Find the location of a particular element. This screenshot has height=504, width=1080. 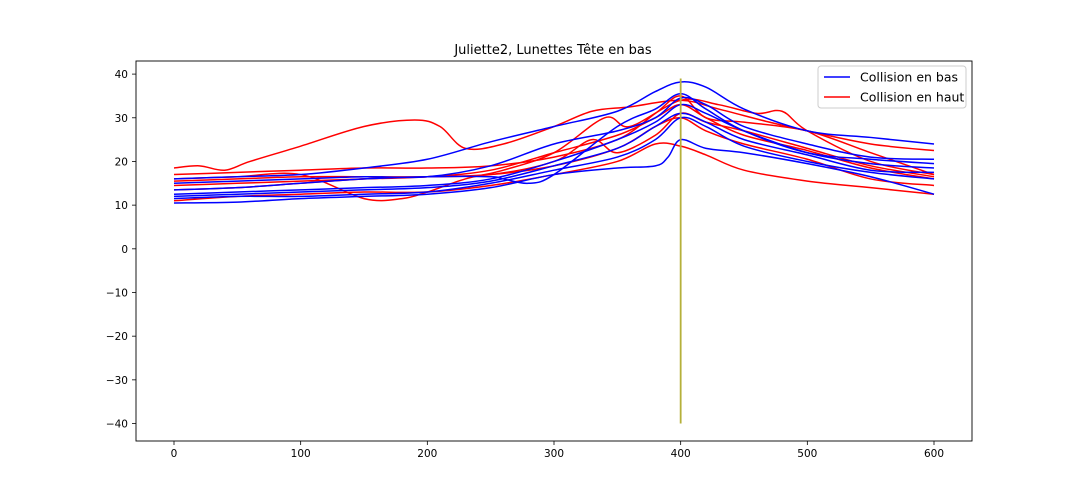

legend: Collision en bas Collision en haut is located at coordinates (892, 87).